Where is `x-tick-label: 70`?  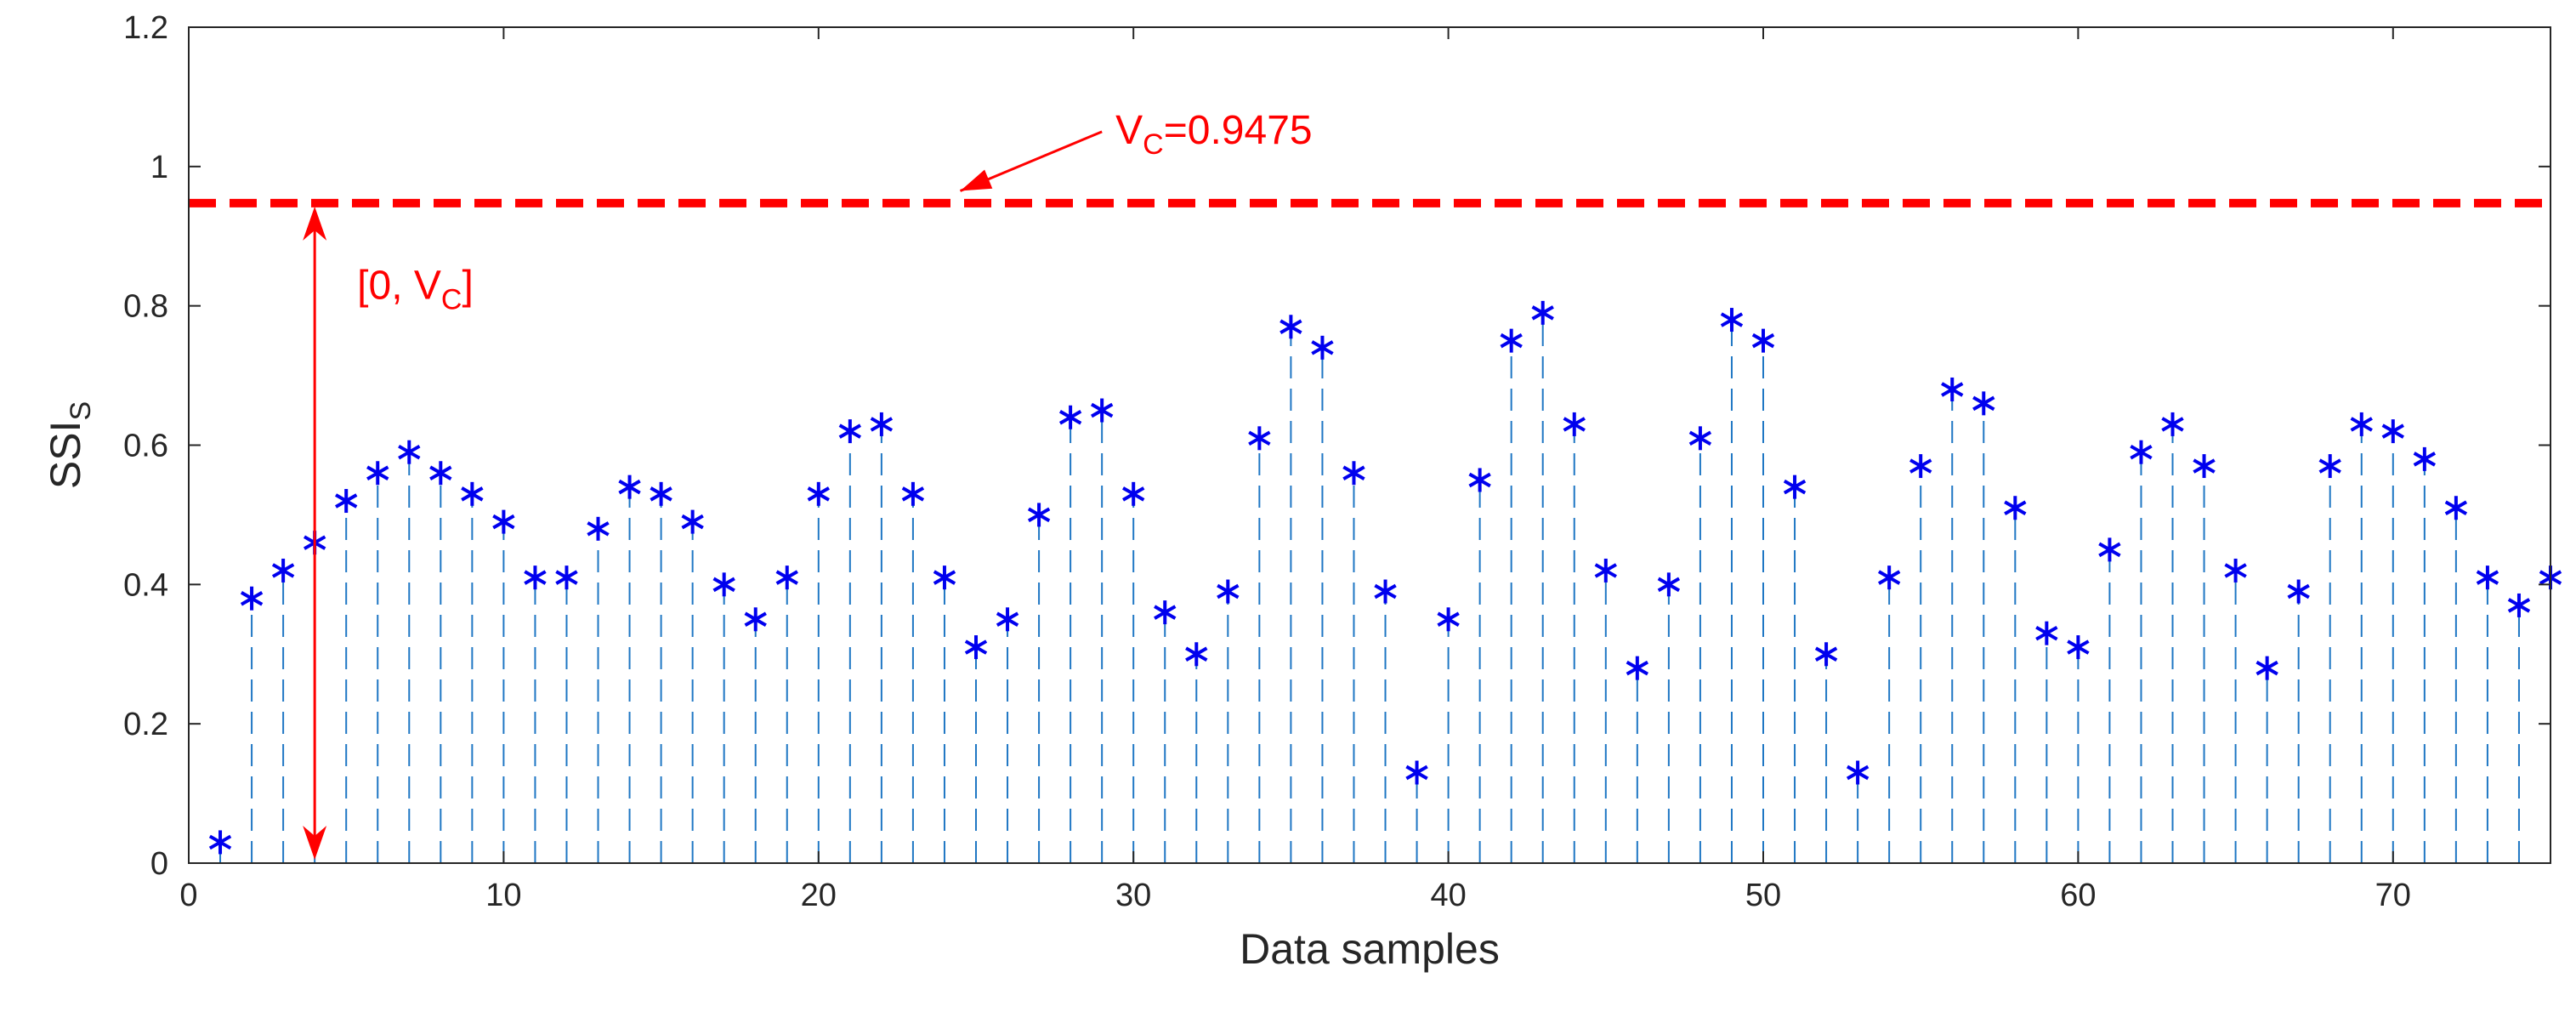 x-tick-label: 70 is located at coordinates (2393, 896).